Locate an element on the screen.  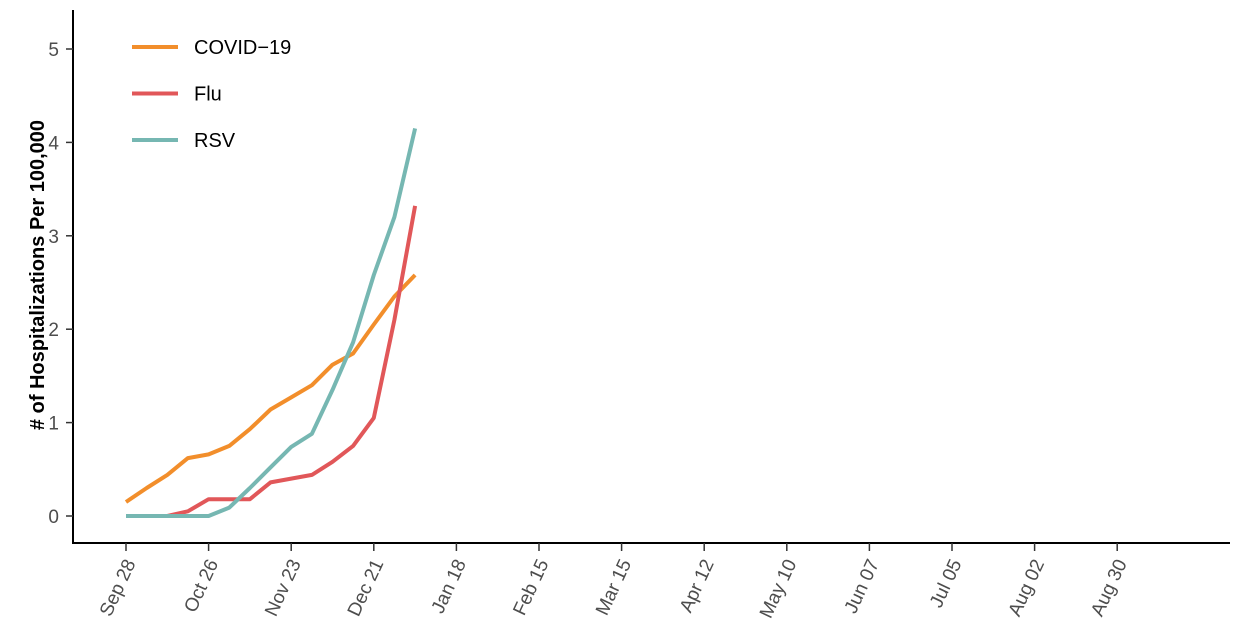
y-tick-label: 4 is located at coordinates (53, 143).